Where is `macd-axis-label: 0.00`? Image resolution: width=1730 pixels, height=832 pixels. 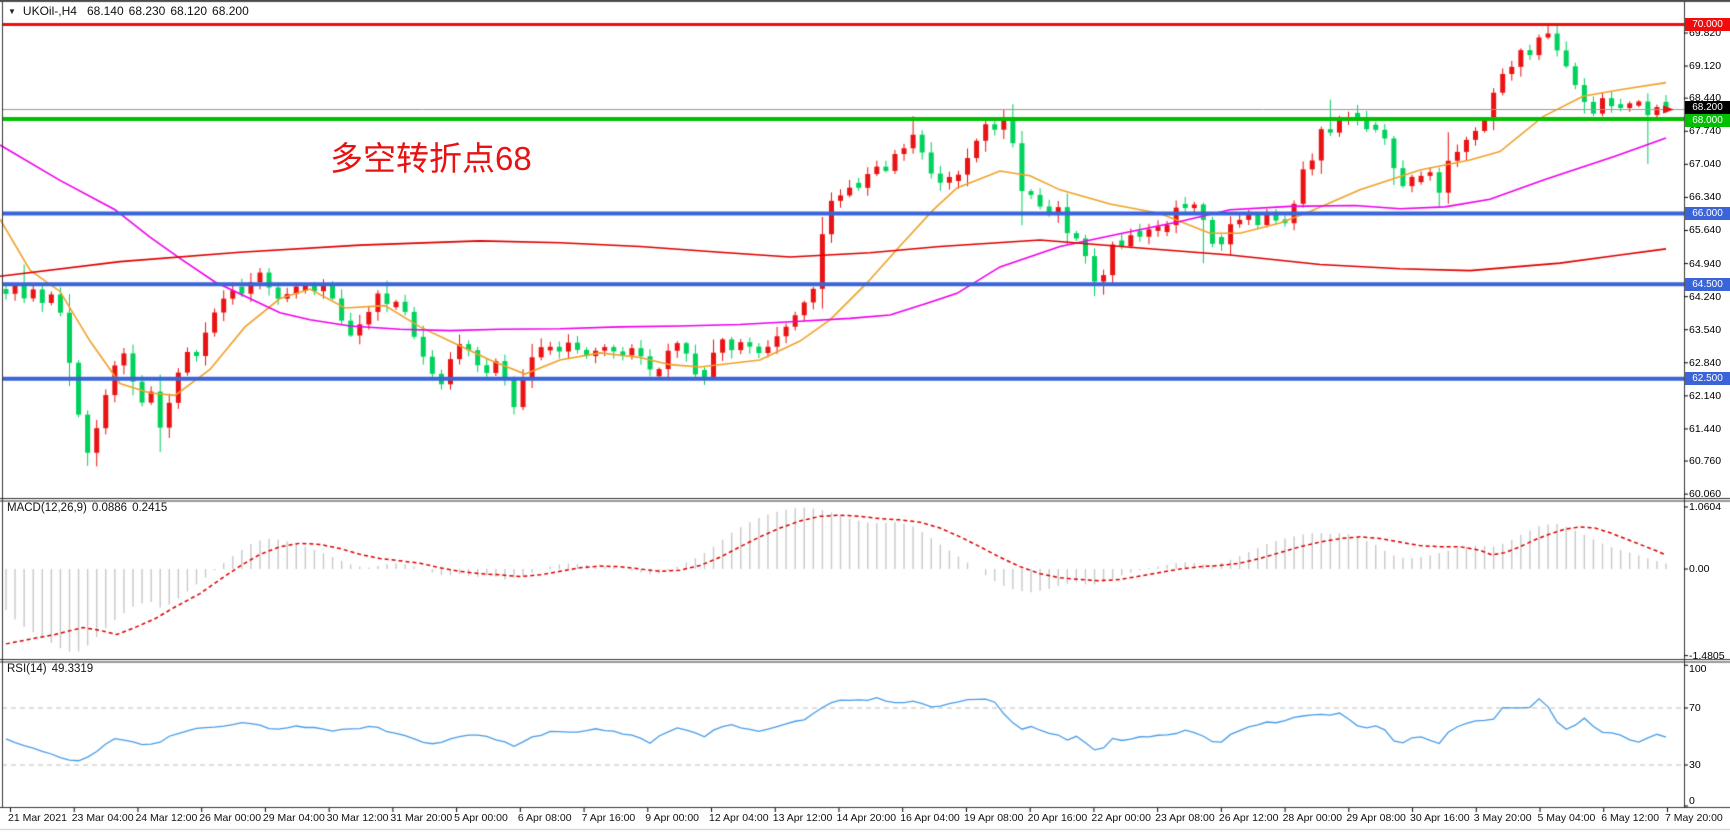
macd-axis-label: 0.00 is located at coordinates (1699, 569).